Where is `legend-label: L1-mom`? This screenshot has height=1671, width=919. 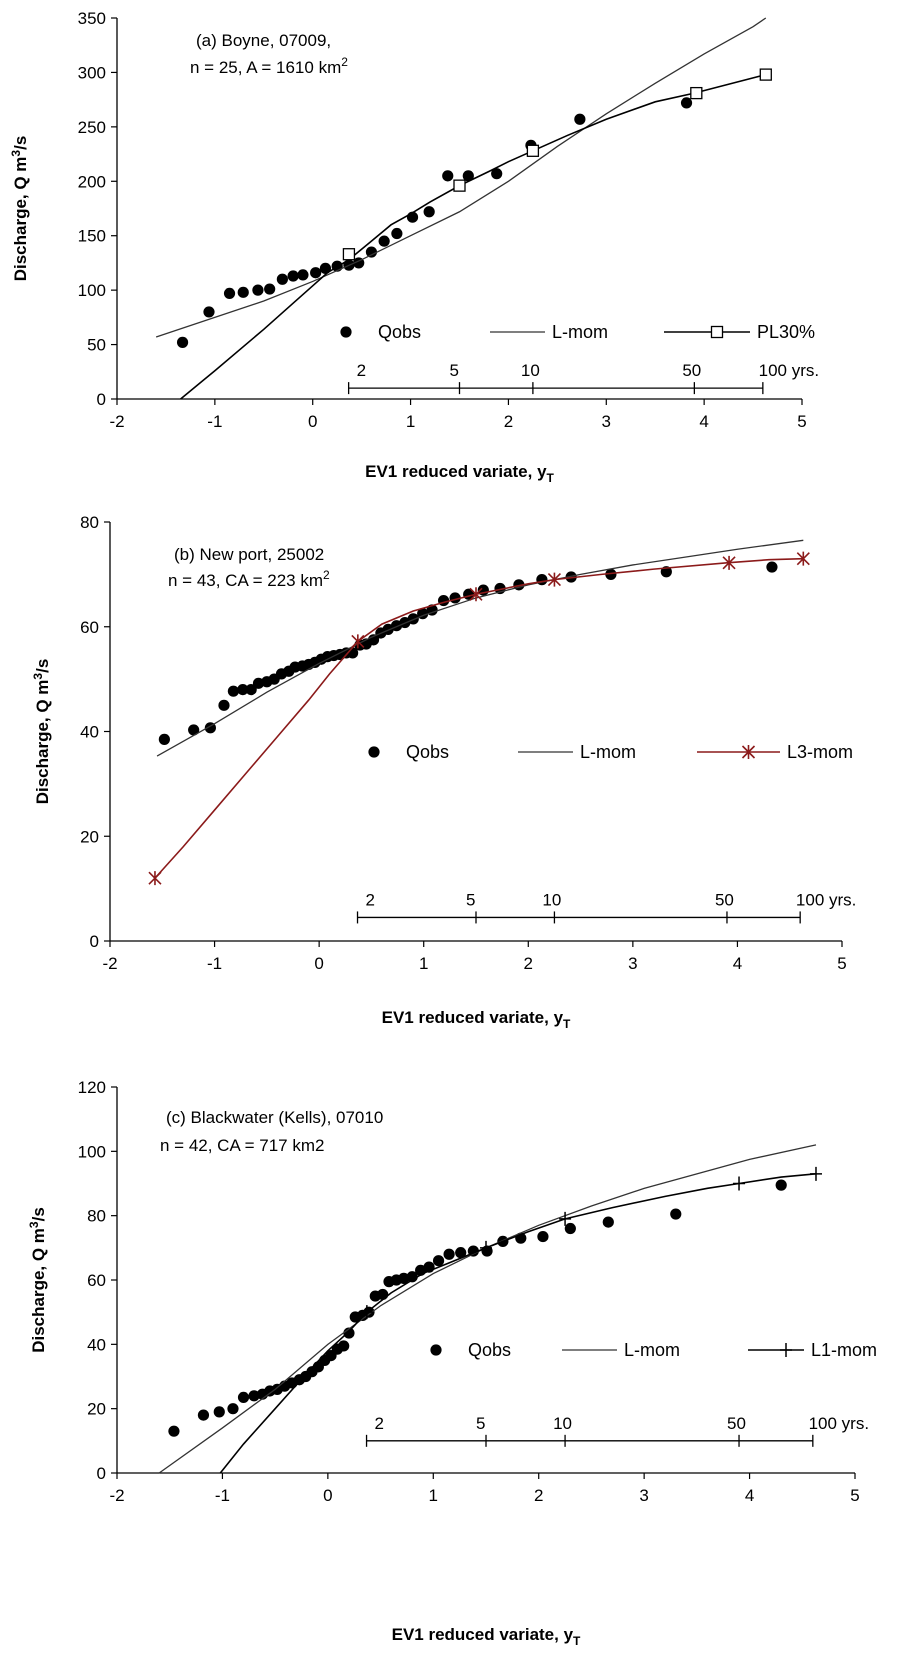 legend-label: L1-mom is located at coordinates (844, 1350).